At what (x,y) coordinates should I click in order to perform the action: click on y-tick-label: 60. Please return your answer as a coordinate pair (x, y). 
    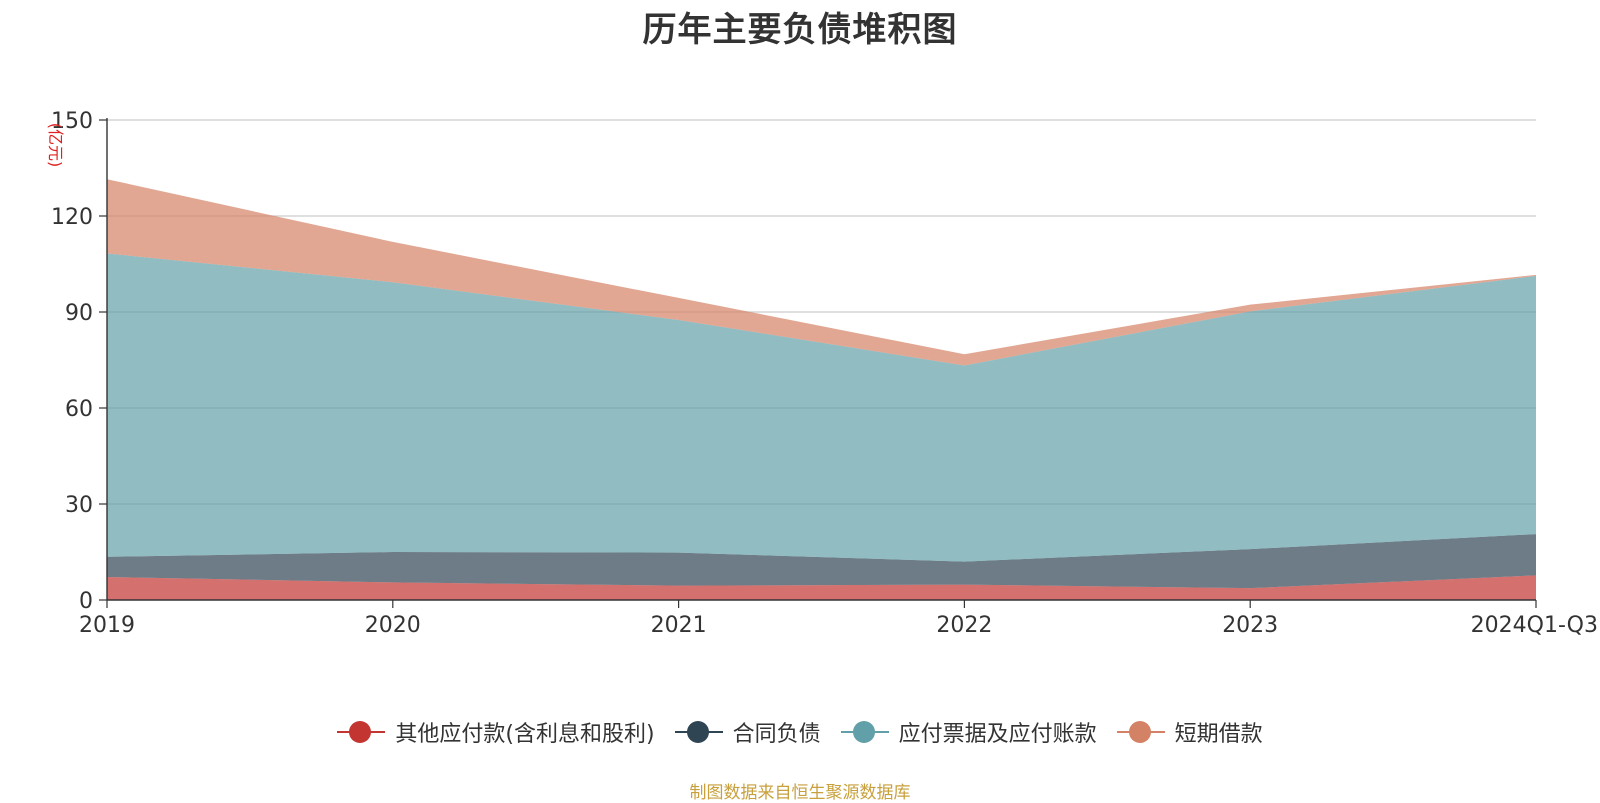
    Looking at the image, I should click on (79, 409).